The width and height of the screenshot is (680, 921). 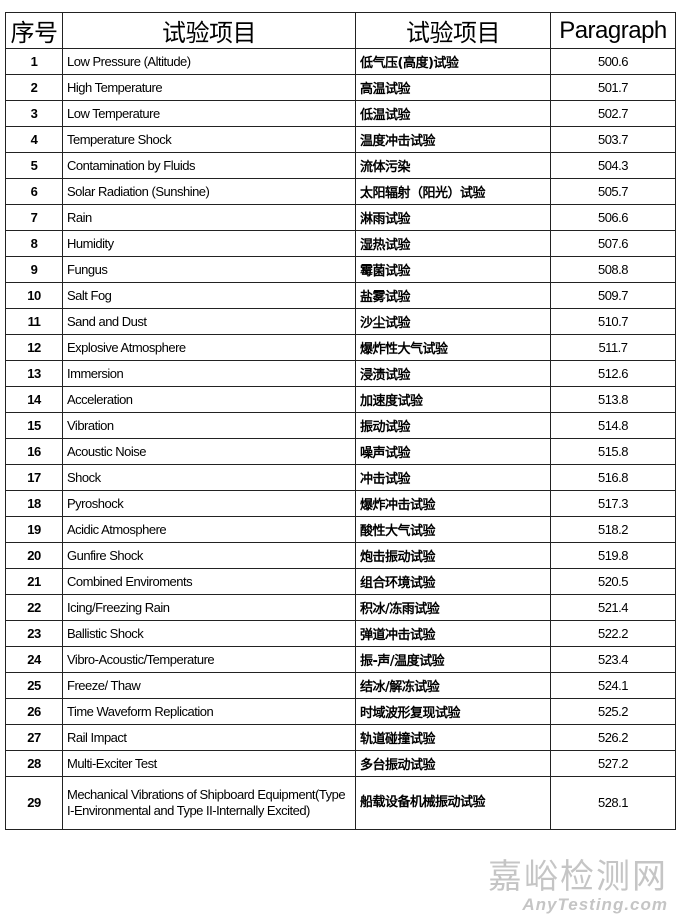 I want to click on cell-para: 510.7, so click(x=613, y=321).